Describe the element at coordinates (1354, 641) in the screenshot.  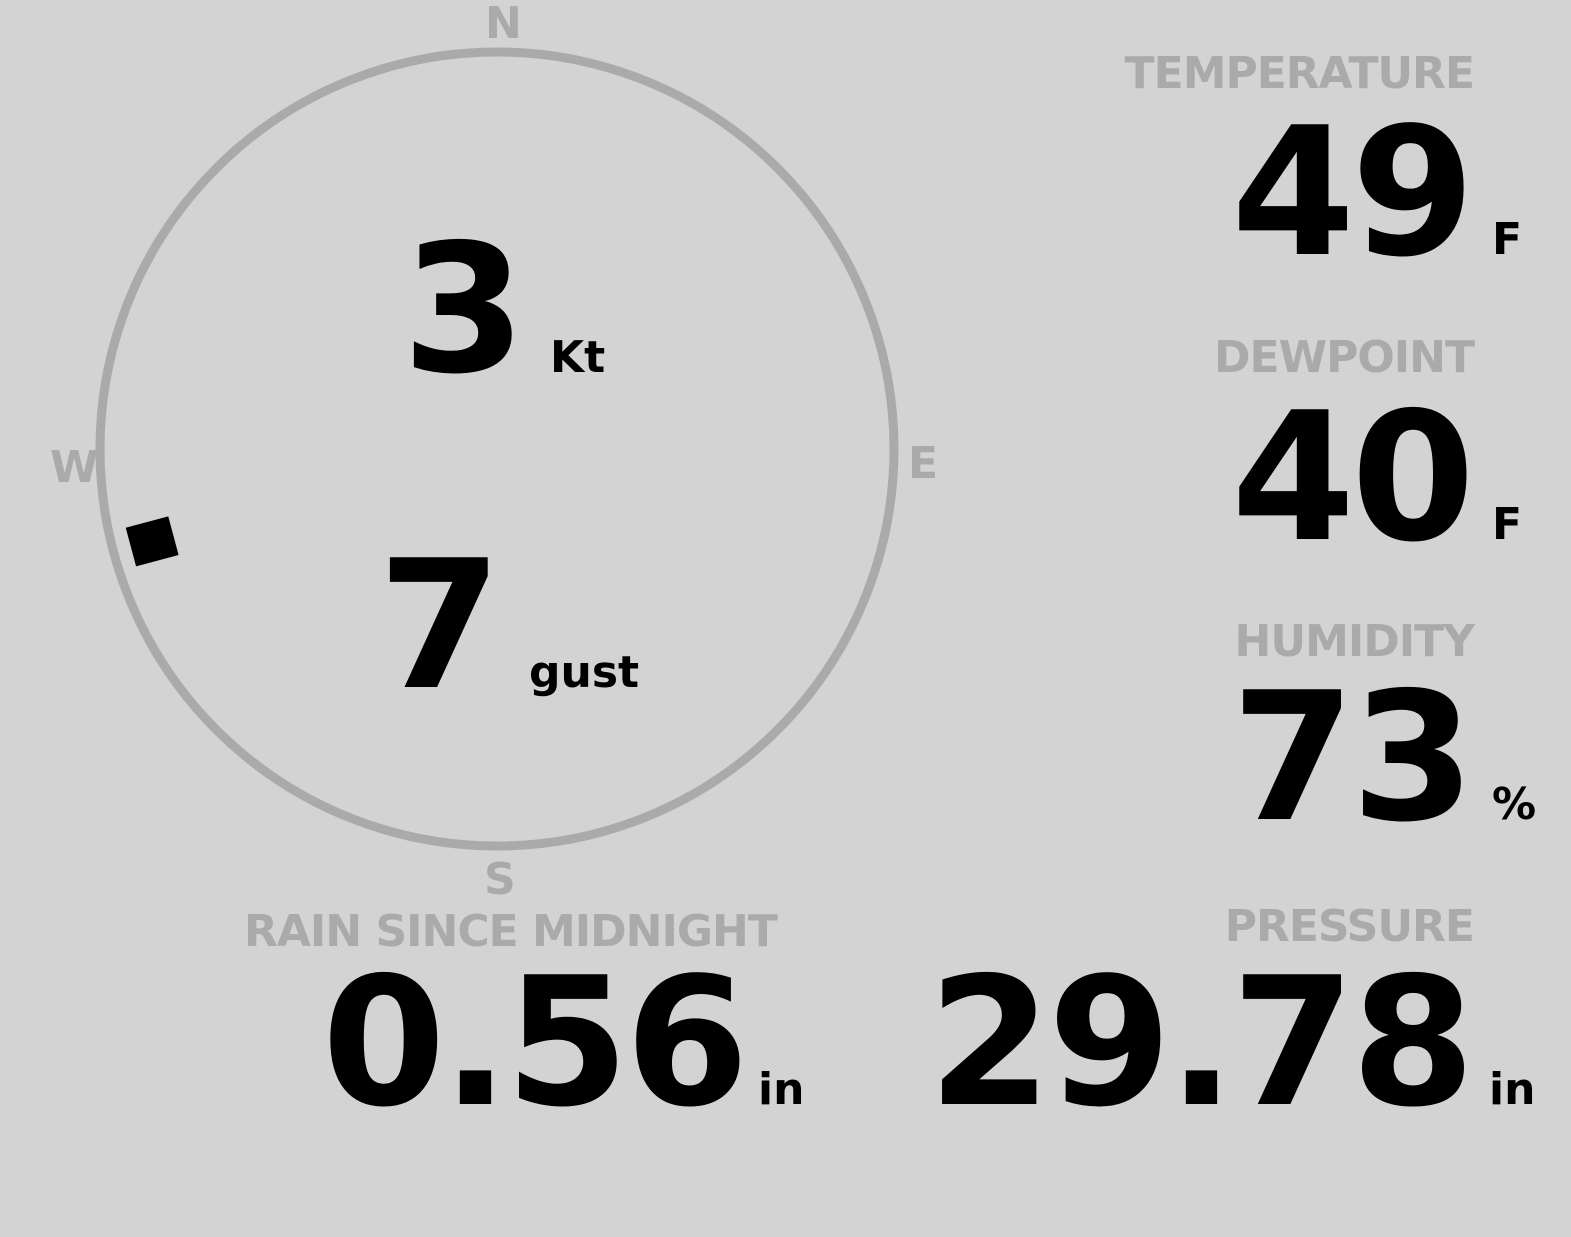
I see `humidity-label: HUMIDITY` at that location.